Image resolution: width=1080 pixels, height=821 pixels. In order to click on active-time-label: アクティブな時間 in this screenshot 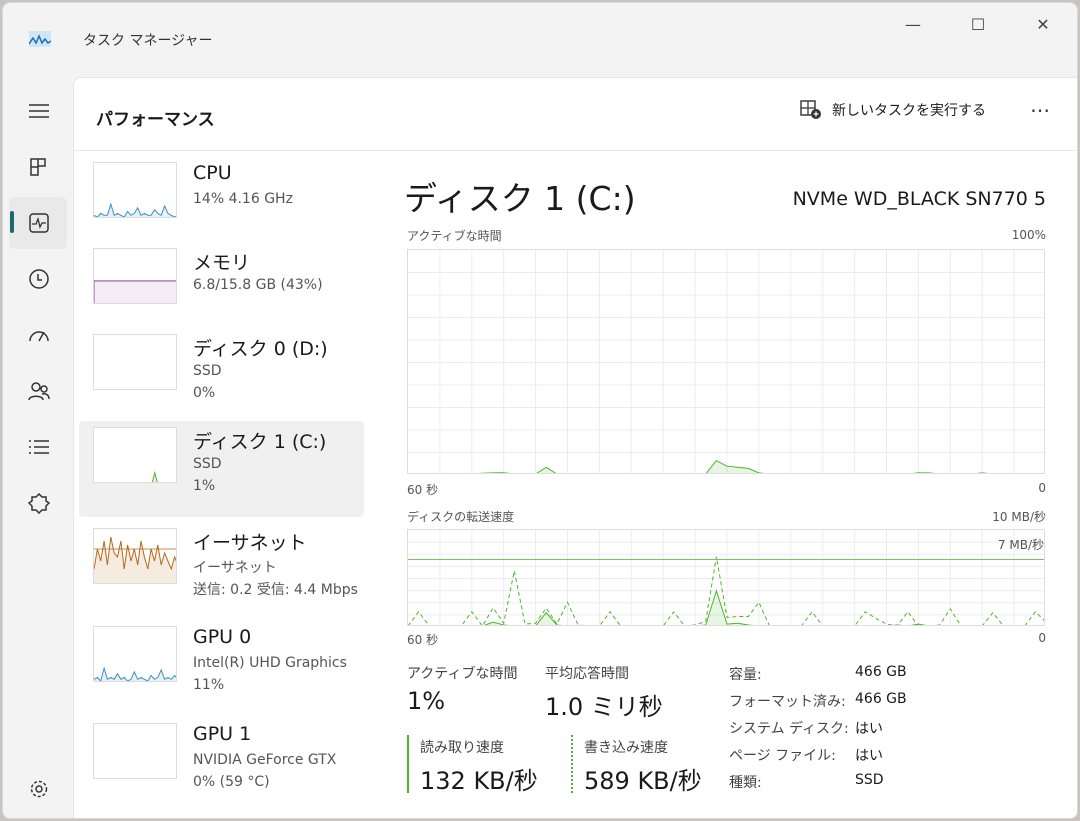, I will do `click(462, 674)`.